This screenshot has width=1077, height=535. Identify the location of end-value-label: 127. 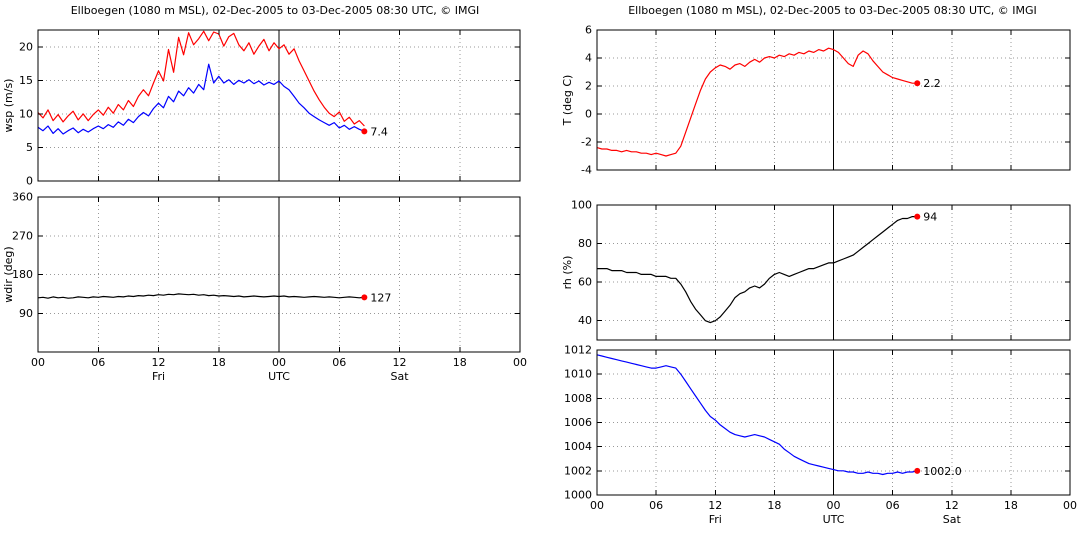
(380, 297).